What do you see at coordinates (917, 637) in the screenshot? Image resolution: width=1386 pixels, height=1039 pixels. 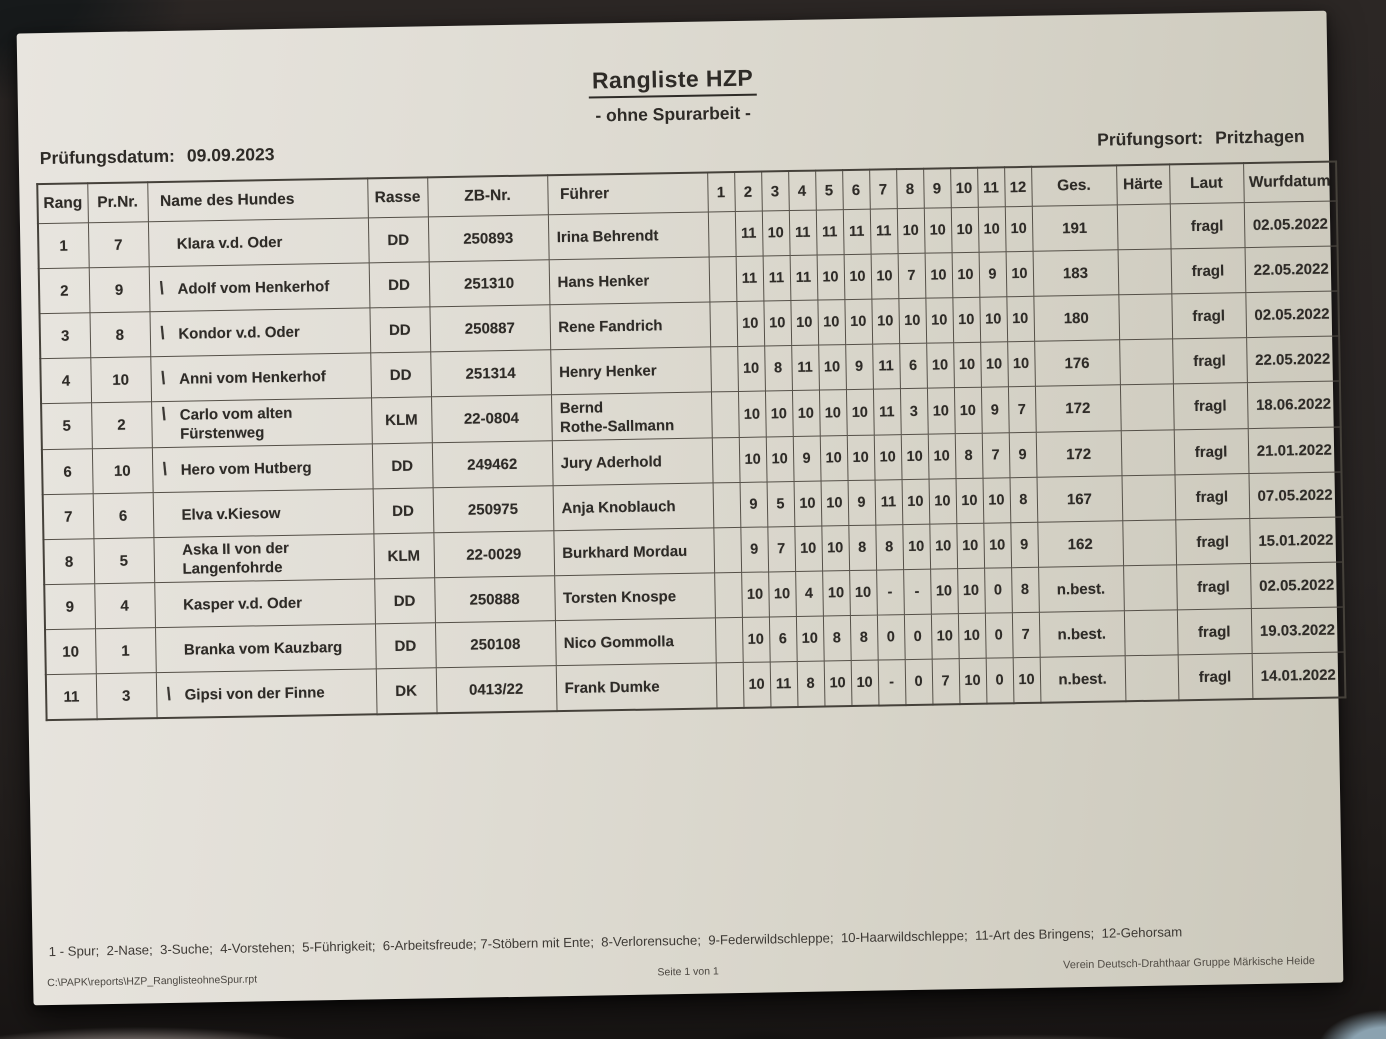 I see `cell-score-8: 0` at bounding box center [917, 637].